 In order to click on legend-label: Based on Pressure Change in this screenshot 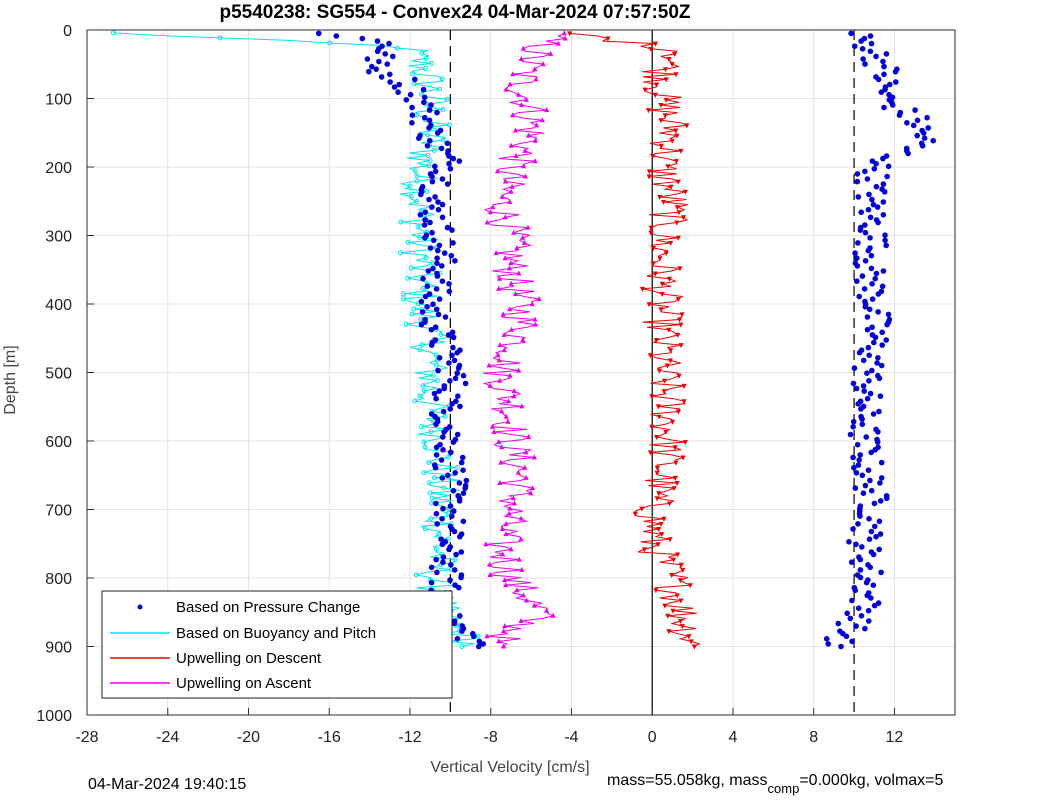, I will do `click(268, 607)`.